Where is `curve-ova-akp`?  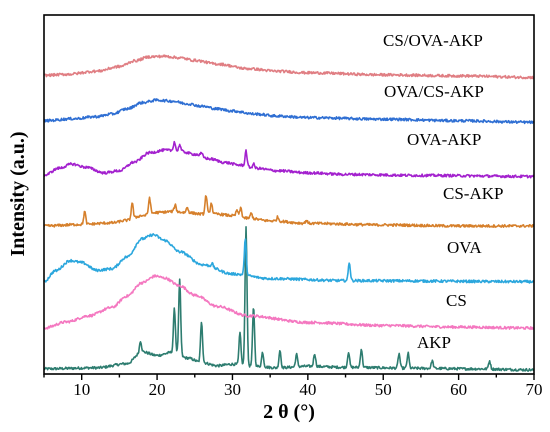 curve-ova-akp is located at coordinates (289, 159).